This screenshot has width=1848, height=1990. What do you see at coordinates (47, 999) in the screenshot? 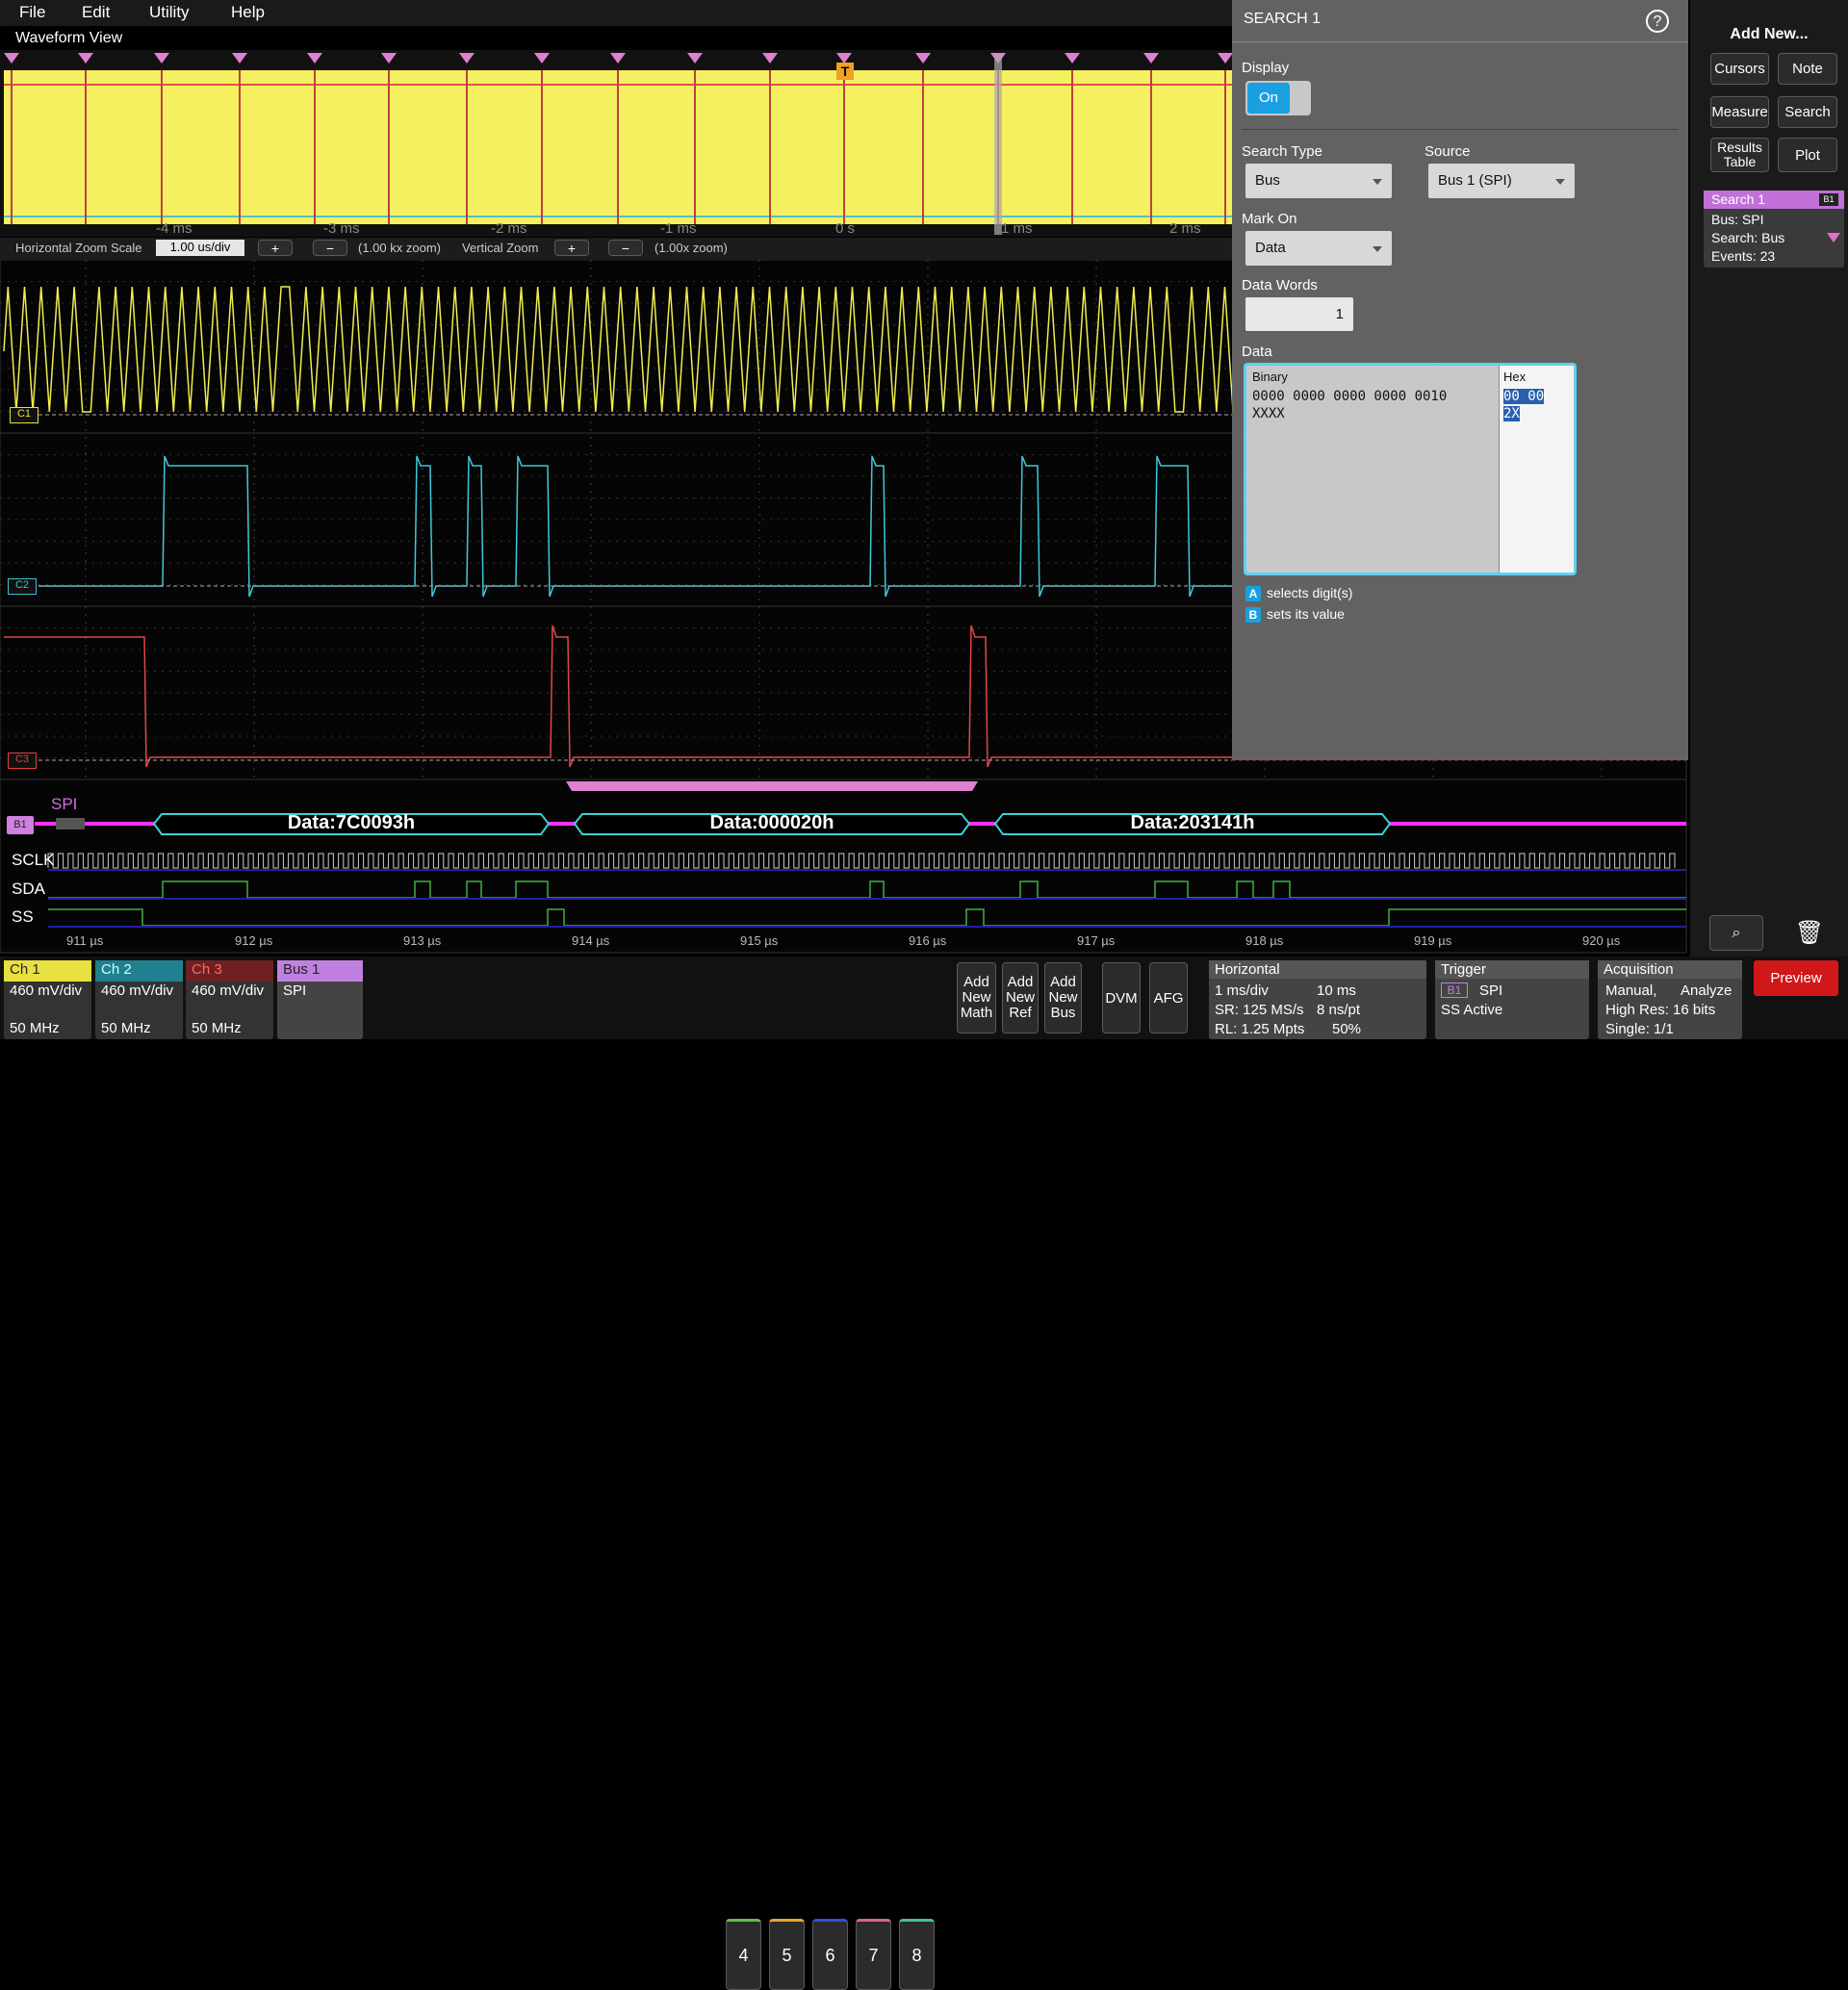
I see `channel-box: Ch 1 460 mV/div 50 MHz` at bounding box center [47, 999].